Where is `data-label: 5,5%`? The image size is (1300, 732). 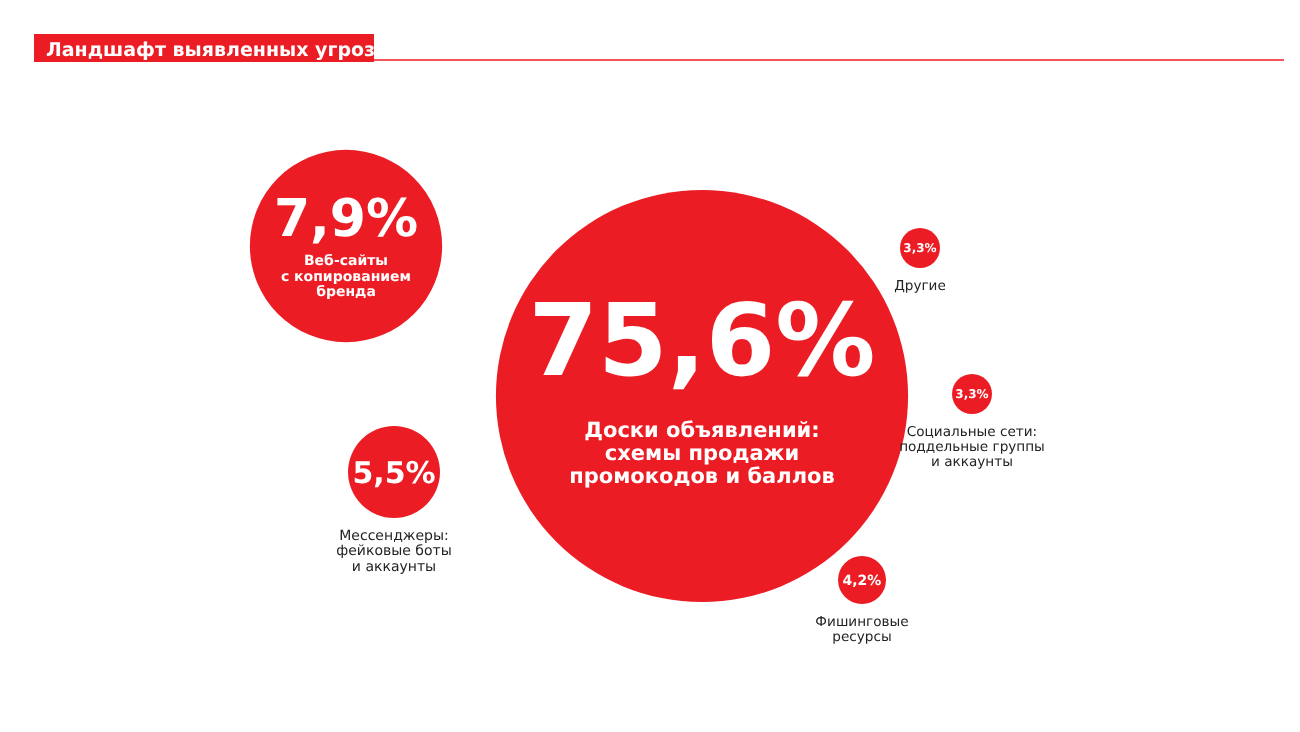 data-label: 5,5% is located at coordinates (394, 472).